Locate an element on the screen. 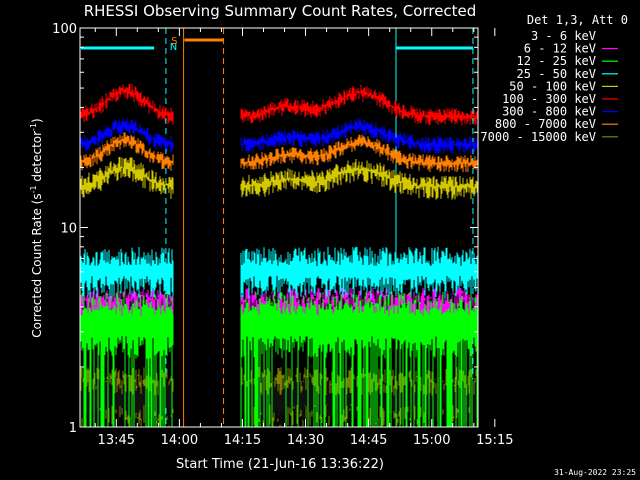  saa-flag-label: S is located at coordinates (174, 41).